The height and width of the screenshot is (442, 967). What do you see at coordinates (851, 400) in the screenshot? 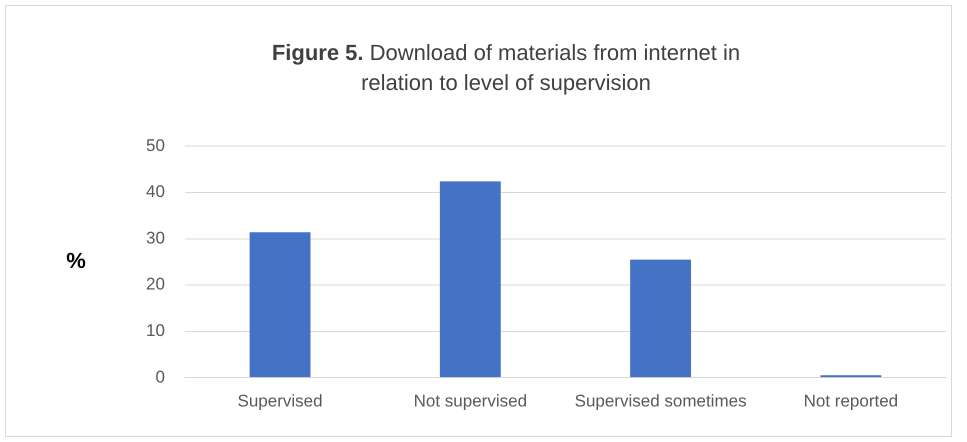
I see `x-tick-label: Not reported` at bounding box center [851, 400].